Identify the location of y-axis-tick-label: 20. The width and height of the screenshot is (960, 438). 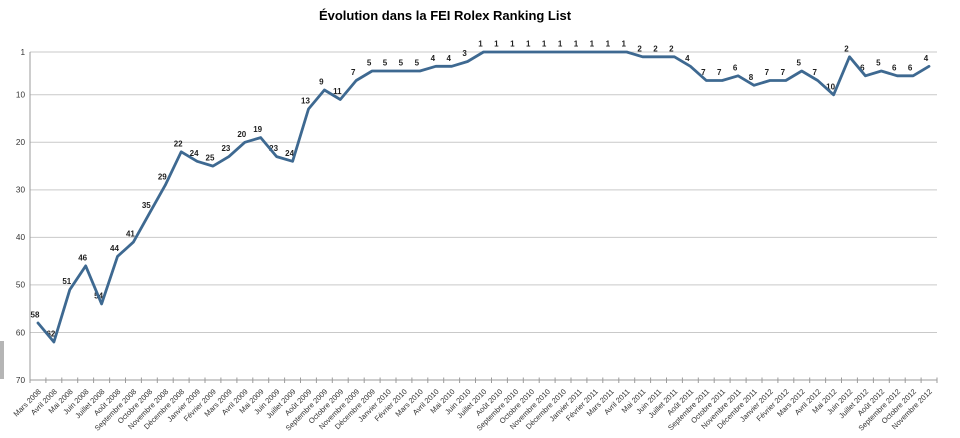
(21, 142).